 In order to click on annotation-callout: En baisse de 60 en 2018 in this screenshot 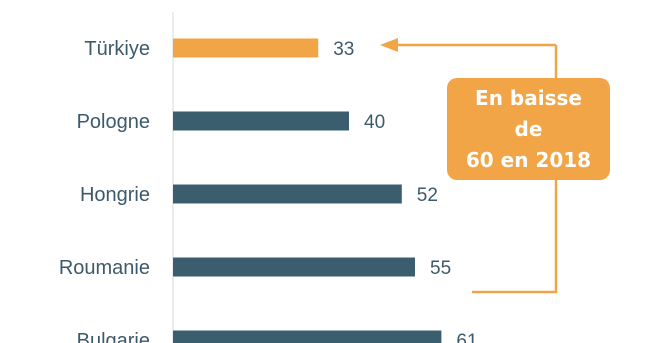, I will do `click(528, 129)`.